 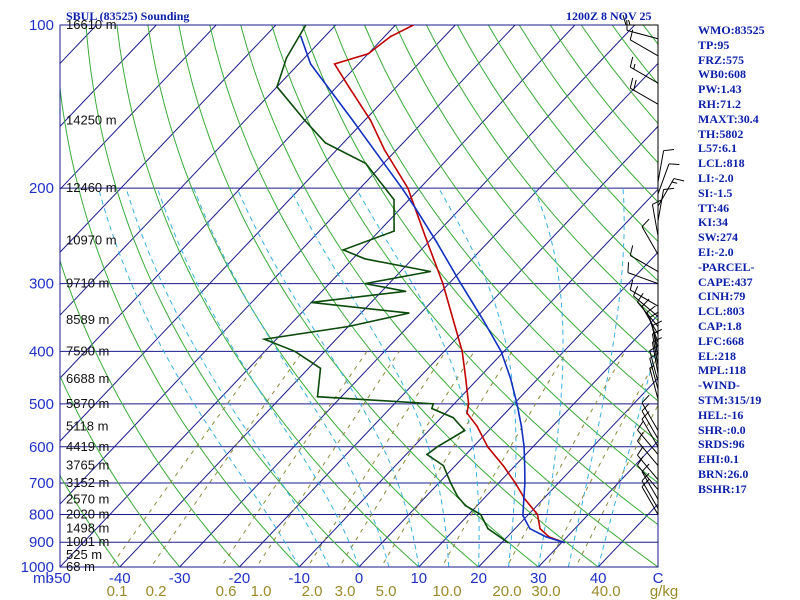 I want to click on mixing-ratio-label: 5.0, so click(x=386, y=591).